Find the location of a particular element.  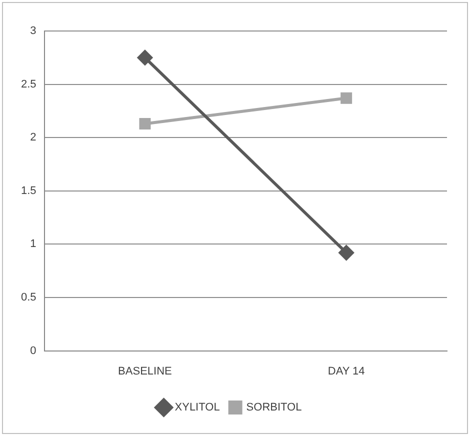

x-tick-label: DAY 14 is located at coordinates (346, 371).